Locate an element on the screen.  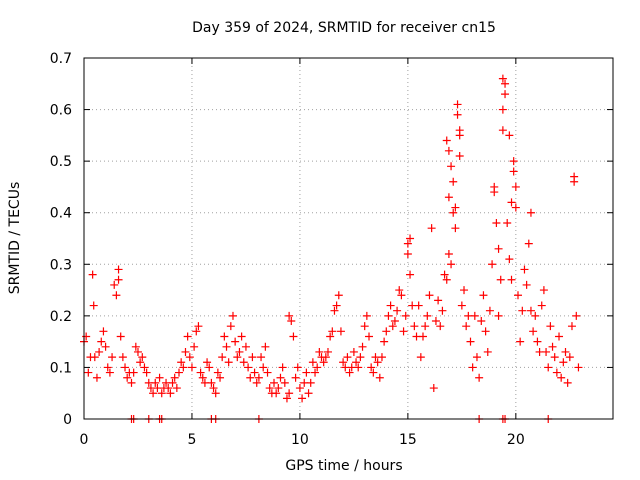
x-tick-label: 5 is located at coordinates (191, 440).